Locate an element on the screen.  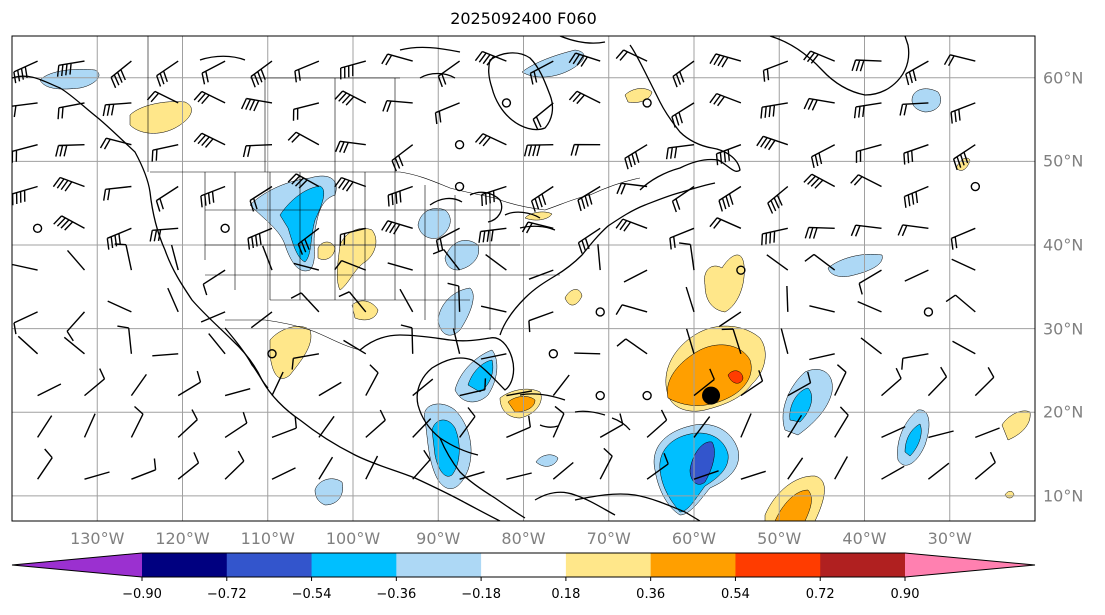
cold-anomaly-rockies-core is located at coordinates (302, 224).